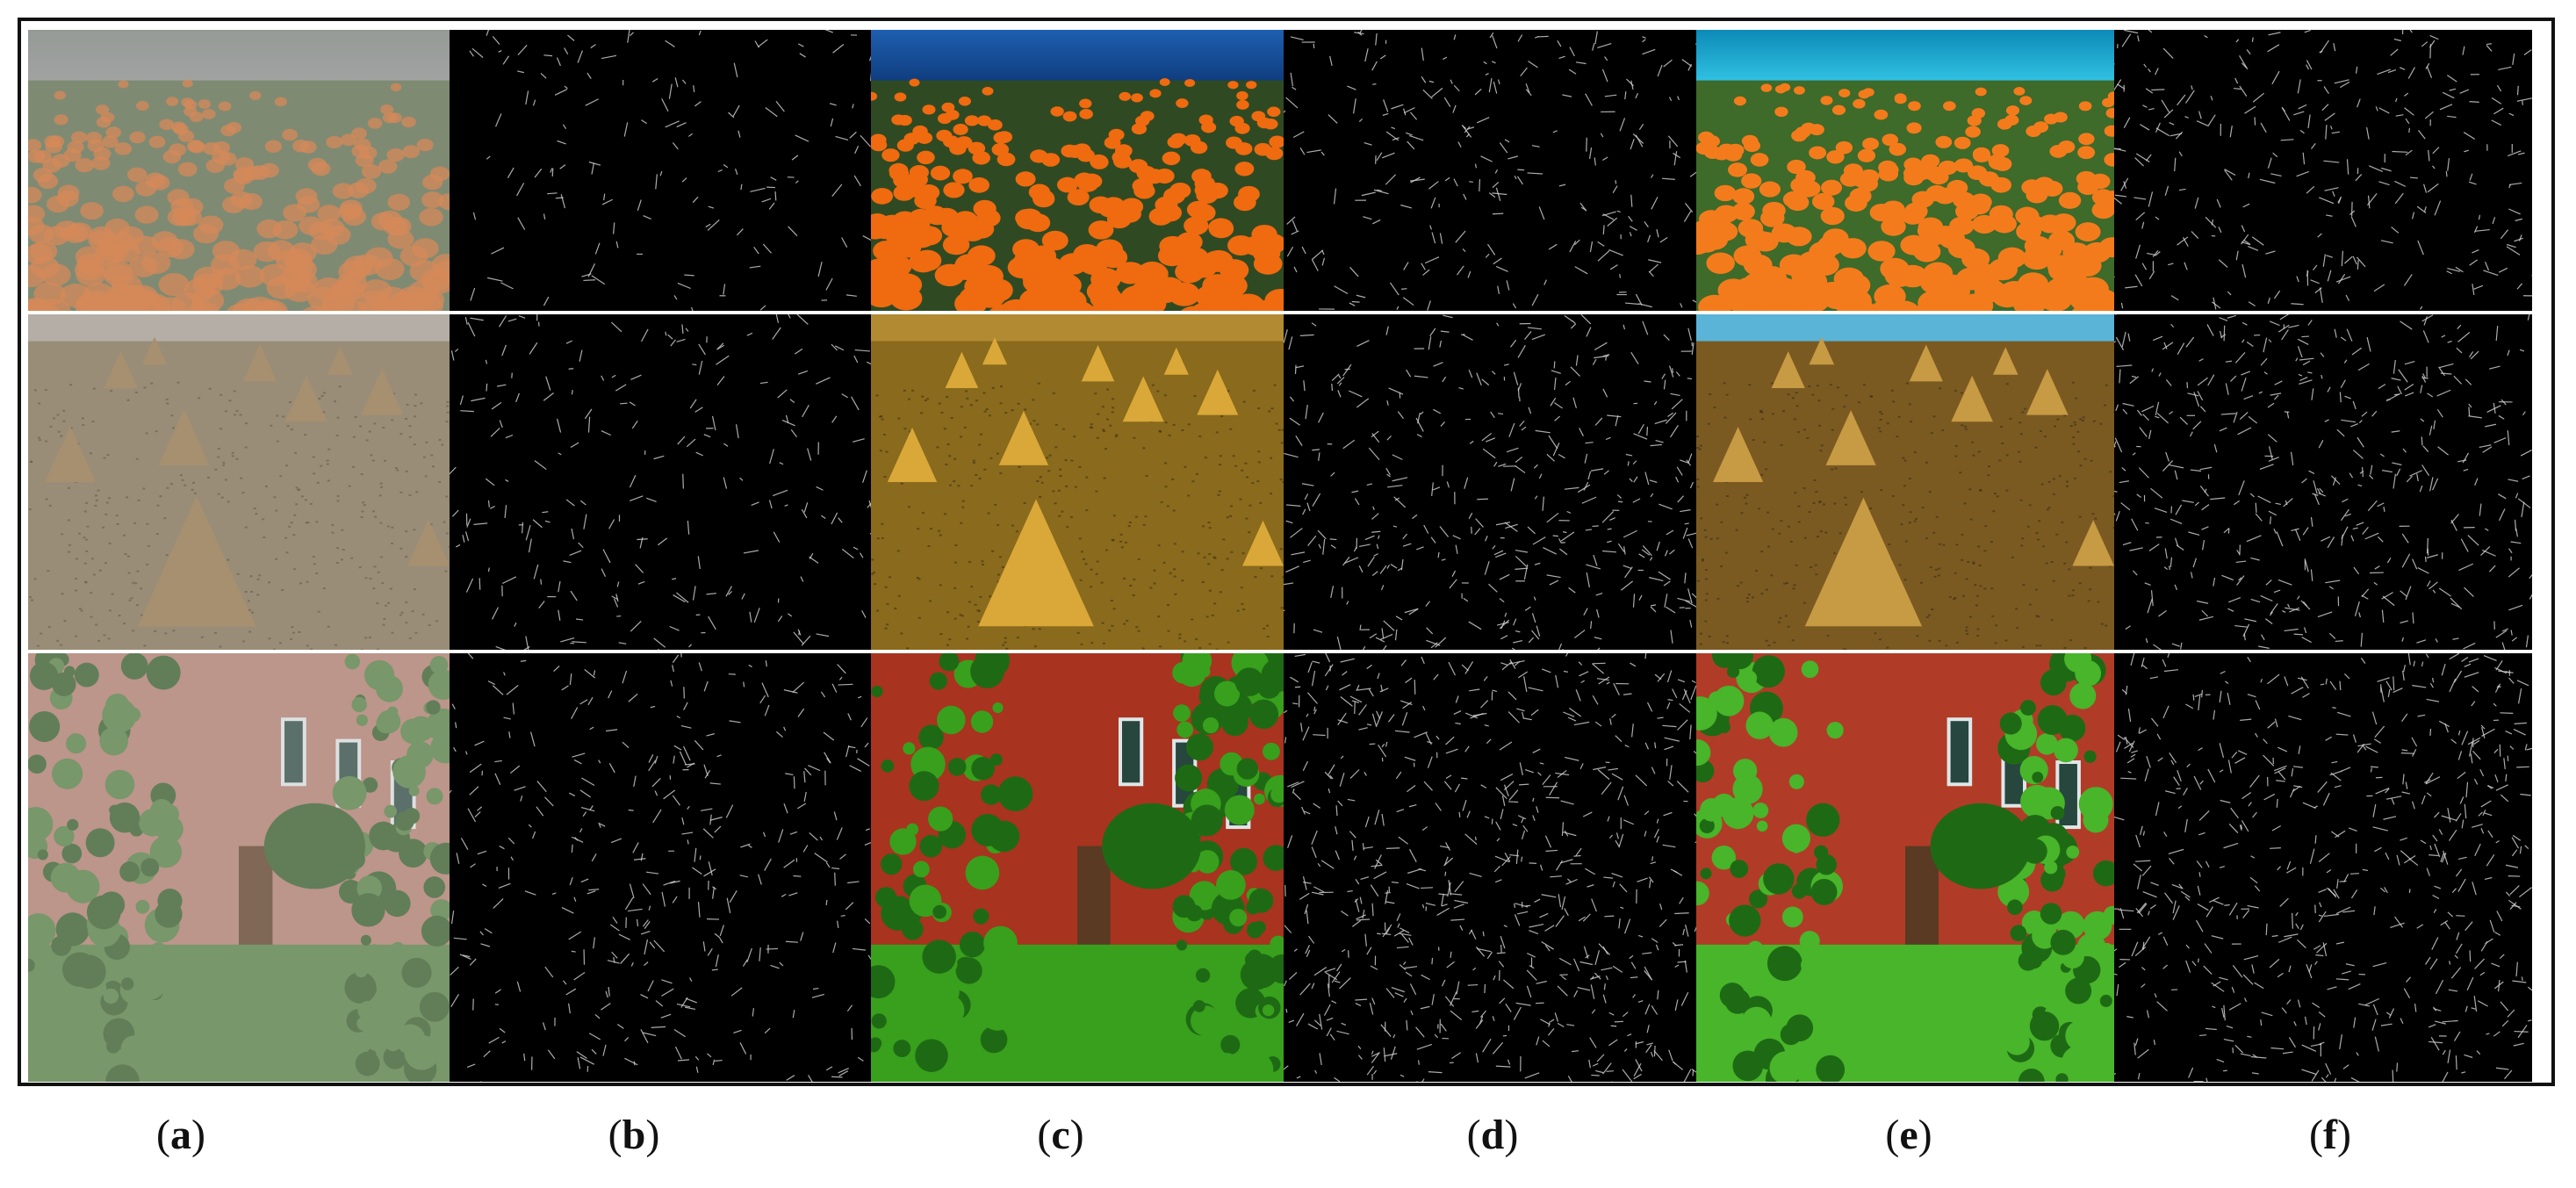 Image resolution: width=2576 pixels, height=1188 pixels. Describe the element at coordinates (2323, 170) in the screenshot. I see `pumpkin-field-edges-of-result-2-image` at that location.